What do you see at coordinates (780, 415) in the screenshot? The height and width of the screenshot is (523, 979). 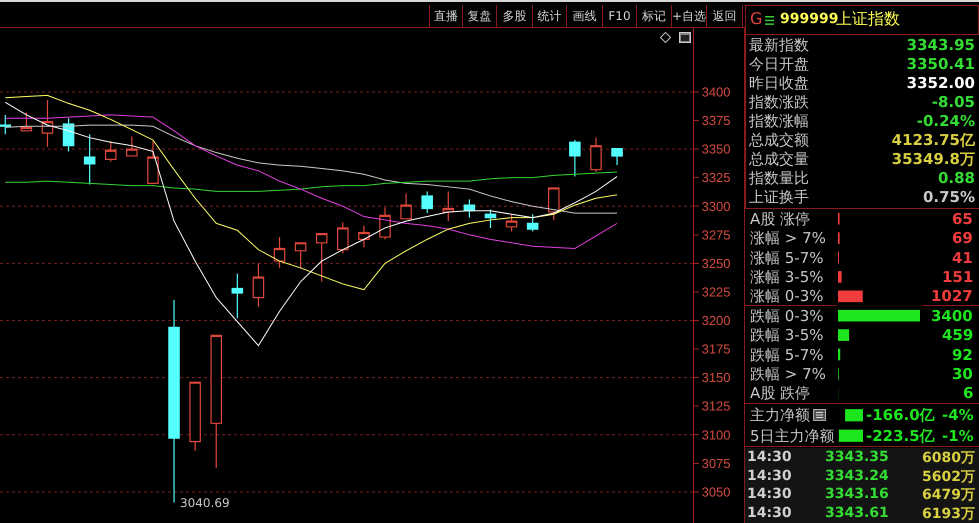 I see `y-tick-label: 主力净额` at bounding box center [780, 415].